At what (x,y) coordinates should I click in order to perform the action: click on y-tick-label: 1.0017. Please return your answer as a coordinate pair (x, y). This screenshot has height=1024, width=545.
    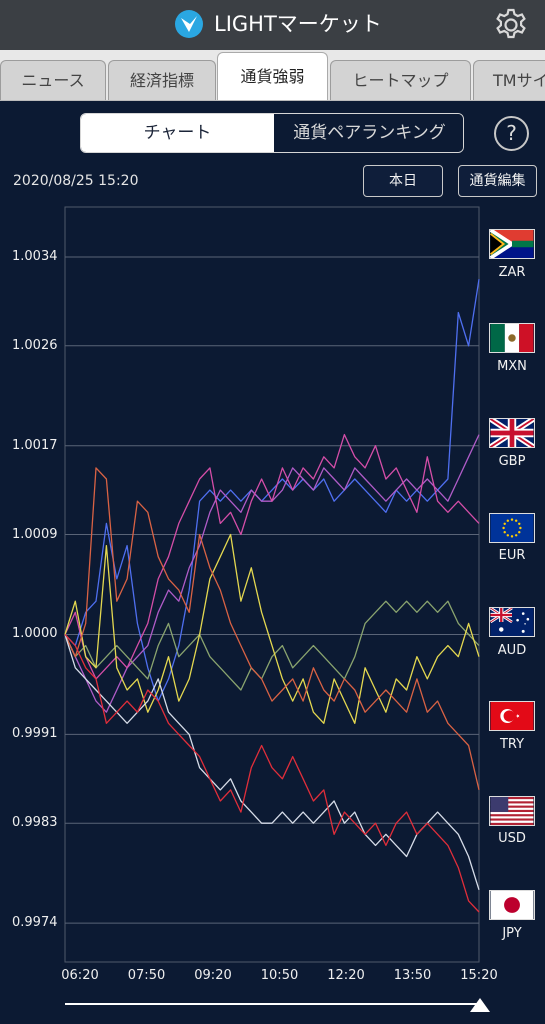
    Looking at the image, I should click on (35, 445).